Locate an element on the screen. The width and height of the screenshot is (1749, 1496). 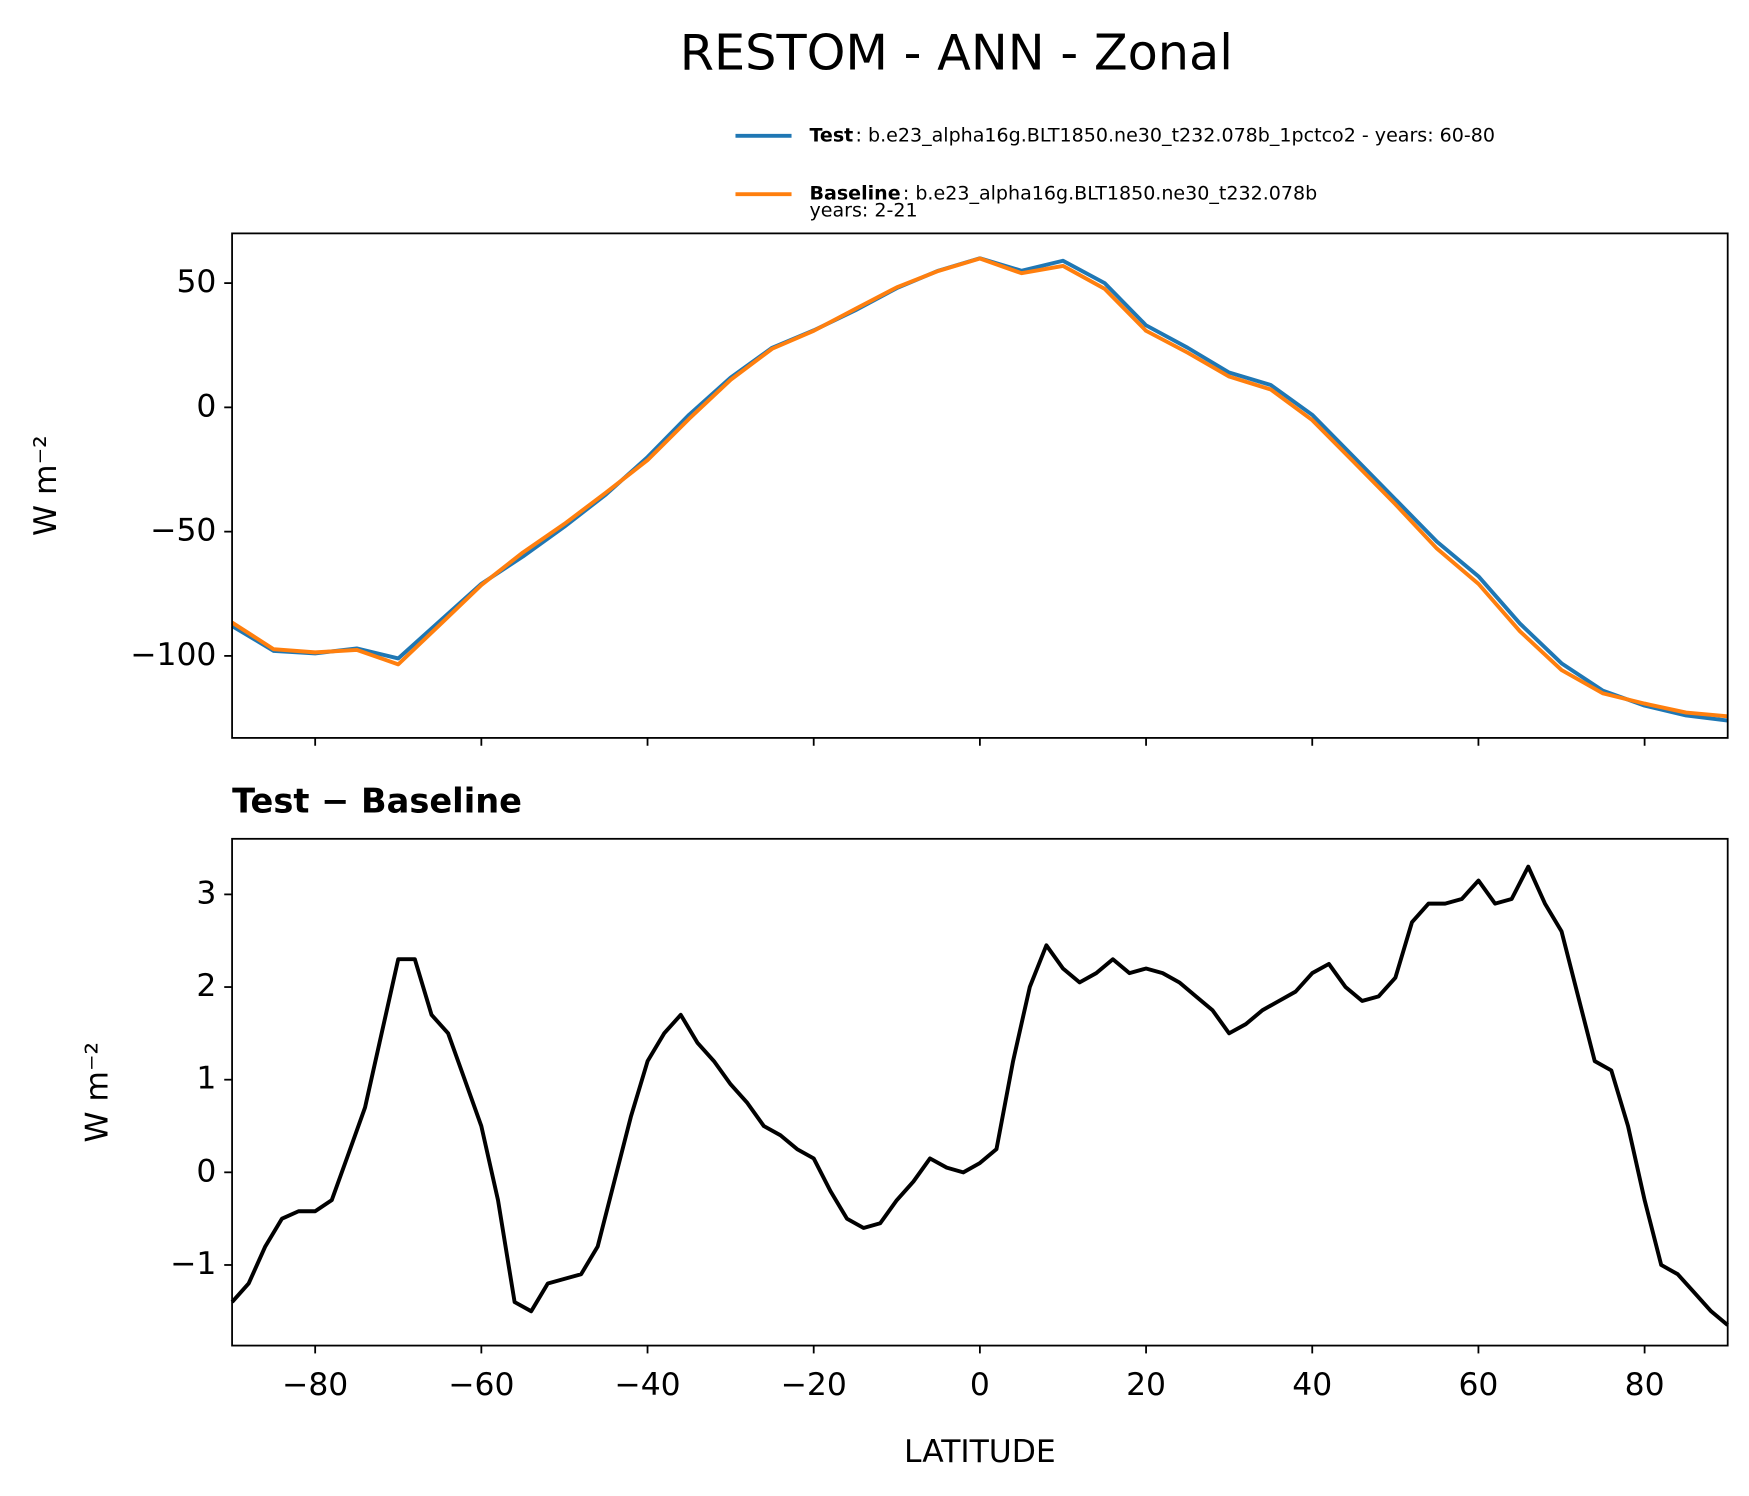
figure-title: RESTOM - ANN - Zonal is located at coordinates (956, 53).